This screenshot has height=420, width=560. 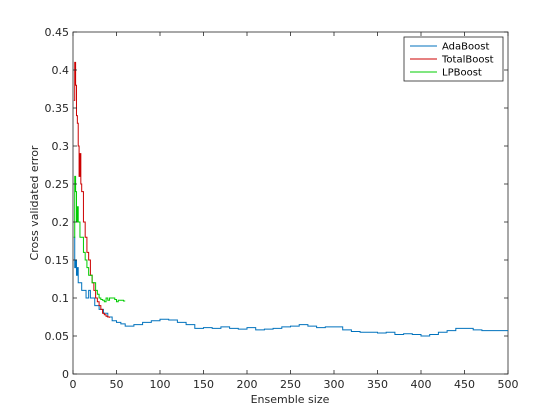 What do you see at coordinates (57, 260) in the screenshot?
I see `y-tick-label: 0.15` at bounding box center [57, 260].